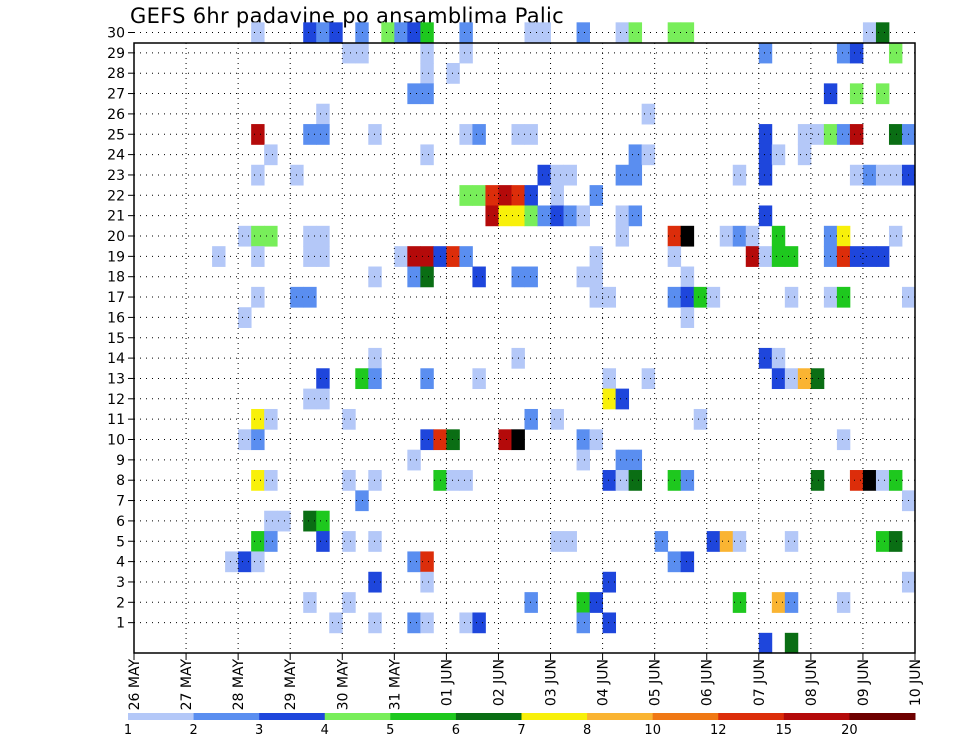 Image resolution: width=960 pixels, height=742 pixels. What do you see at coordinates (116, 237) in the screenshot?
I see `y-tick-label: 20` at bounding box center [116, 237].